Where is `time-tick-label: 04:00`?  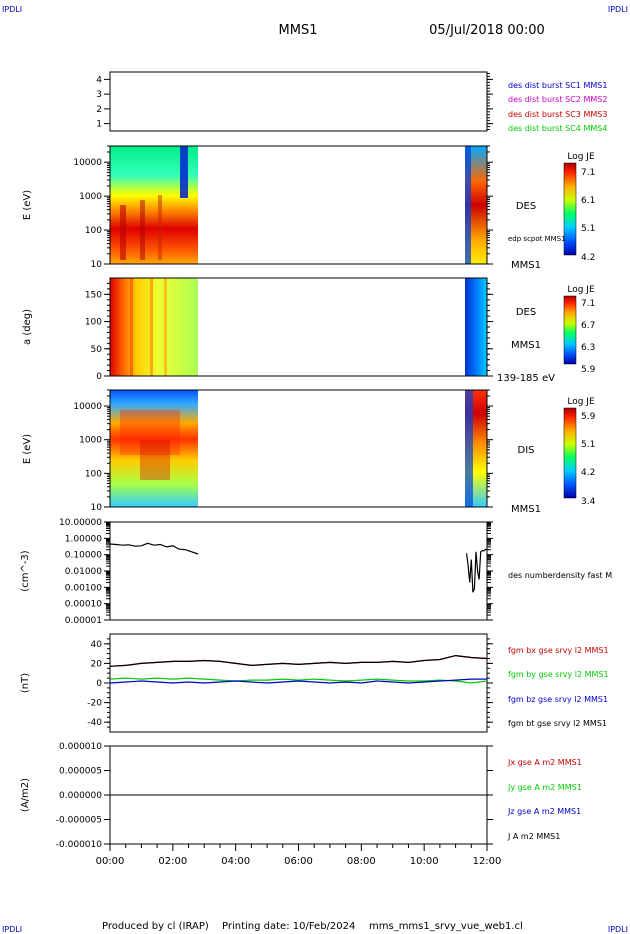 time-tick-label: 04:00 is located at coordinates (235, 861).